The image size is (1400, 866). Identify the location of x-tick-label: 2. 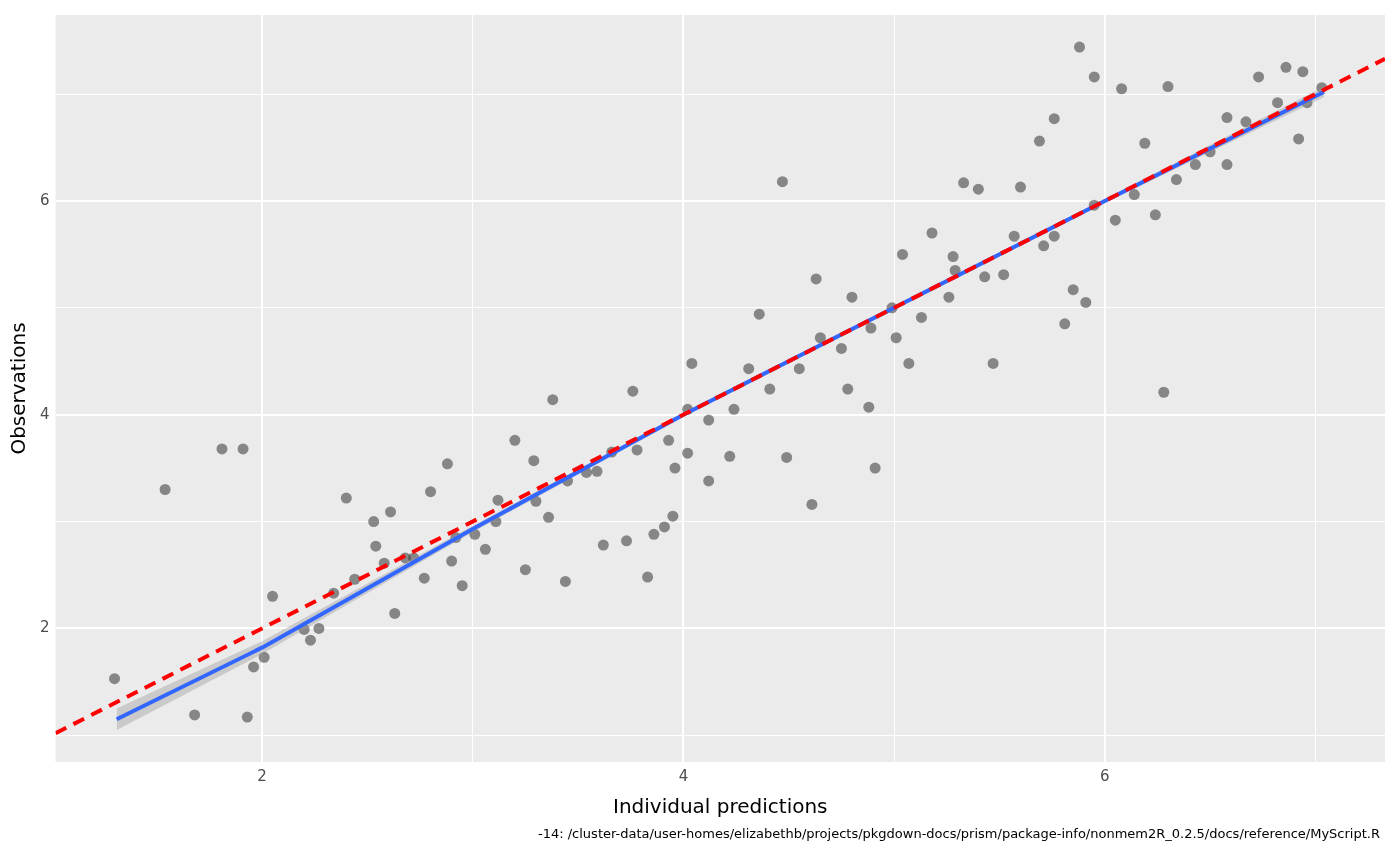
(262, 775).